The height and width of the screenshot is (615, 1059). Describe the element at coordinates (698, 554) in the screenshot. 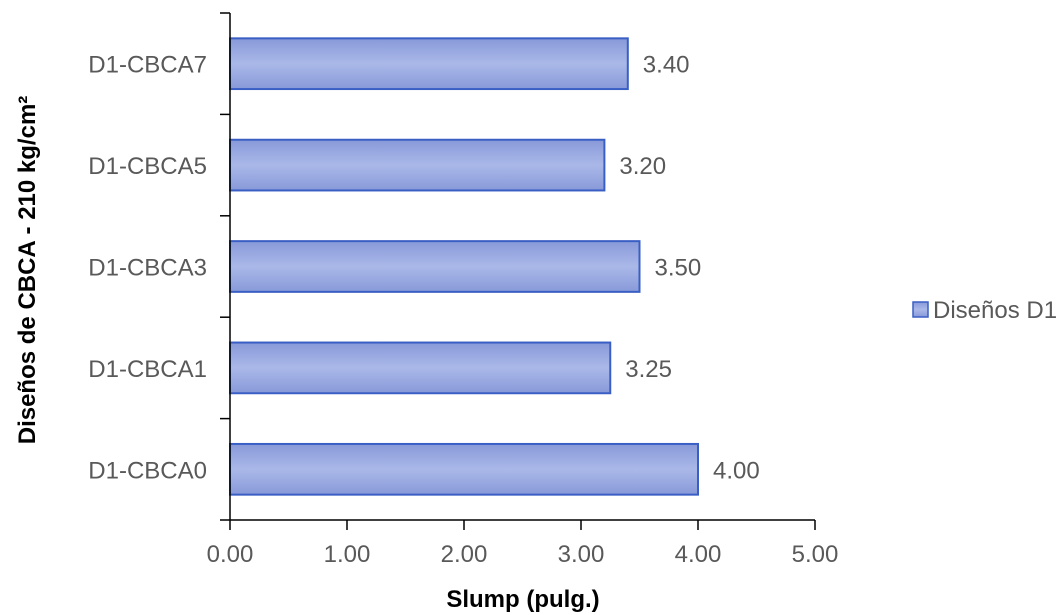

I see `x-tick-label: 4.00` at that location.